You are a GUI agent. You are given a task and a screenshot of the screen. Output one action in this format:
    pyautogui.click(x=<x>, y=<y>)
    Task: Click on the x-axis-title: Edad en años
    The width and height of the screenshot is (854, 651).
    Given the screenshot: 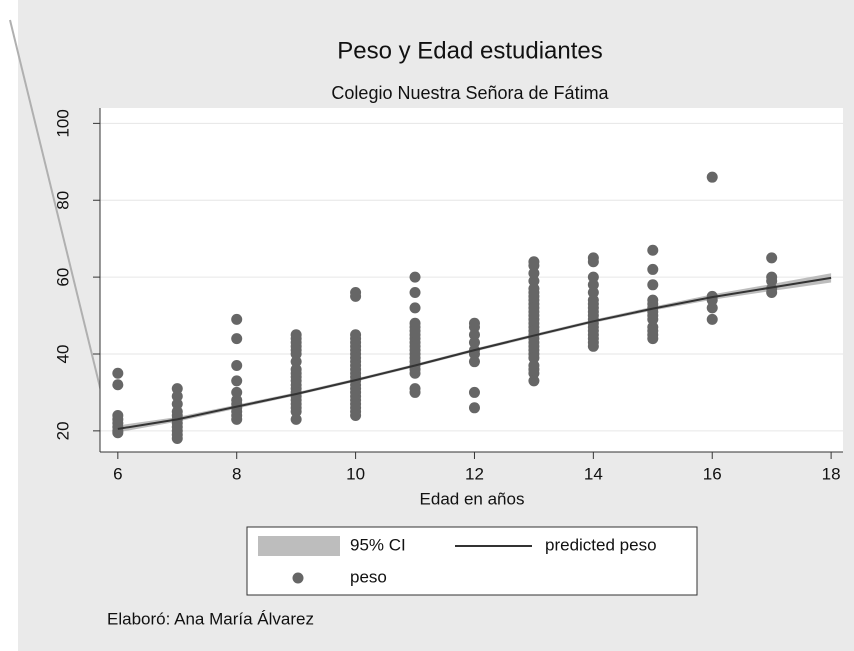 What is the action you would take?
    pyautogui.click(x=472, y=498)
    